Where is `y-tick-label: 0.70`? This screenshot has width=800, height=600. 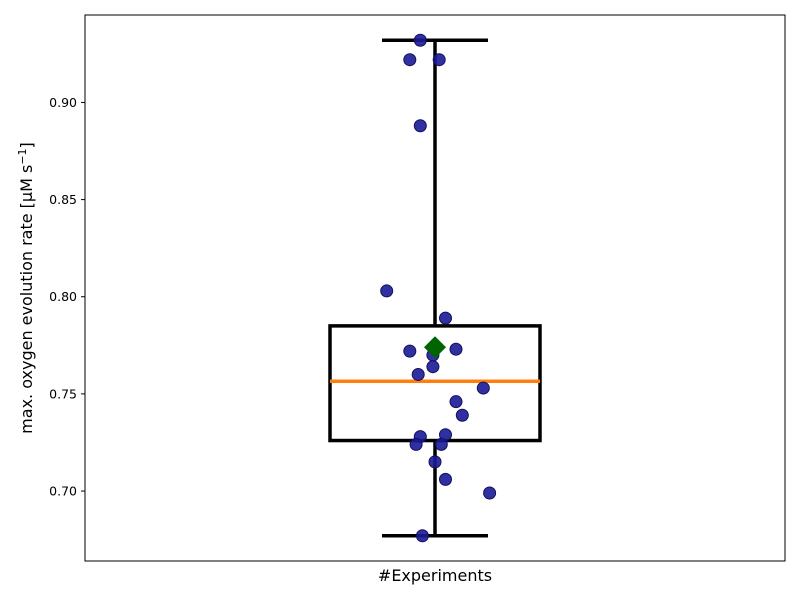 y-tick-label: 0.70 is located at coordinates (63, 491).